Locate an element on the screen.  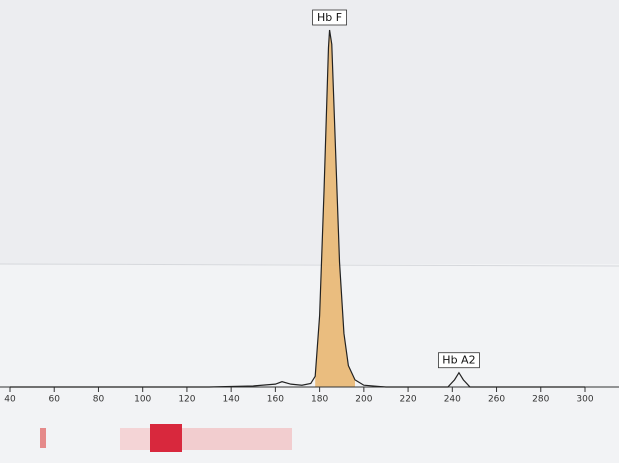
x-tick-label: 240 is located at coordinates (452, 400).